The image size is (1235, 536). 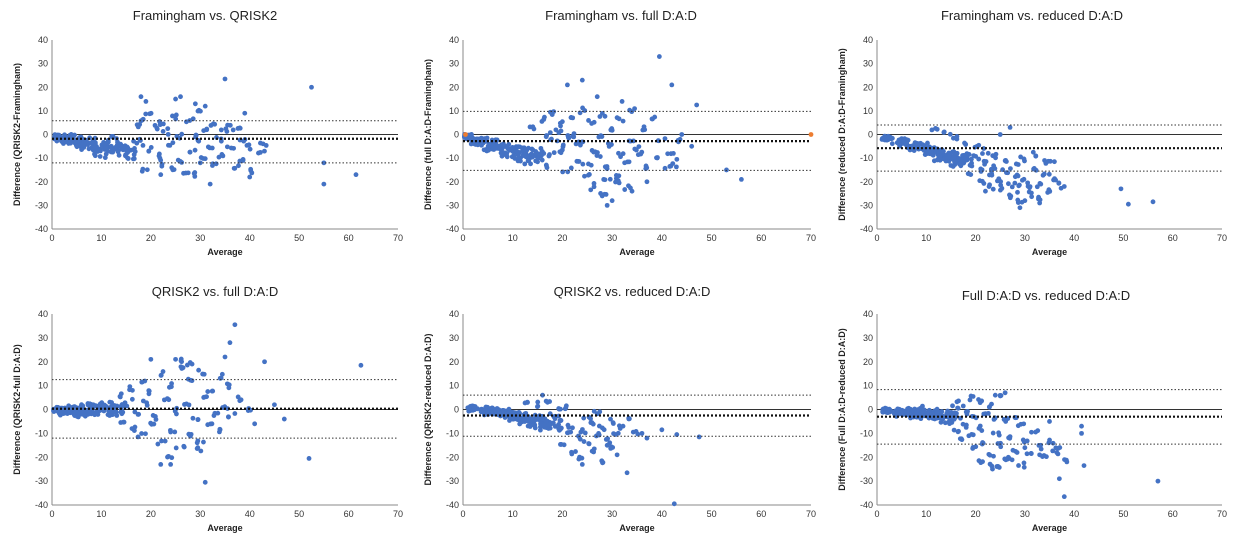 What do you see at coordinates (41, 182) in the screenshot?
I see `y-tick-label: -20` at bounding box center [41, 182].